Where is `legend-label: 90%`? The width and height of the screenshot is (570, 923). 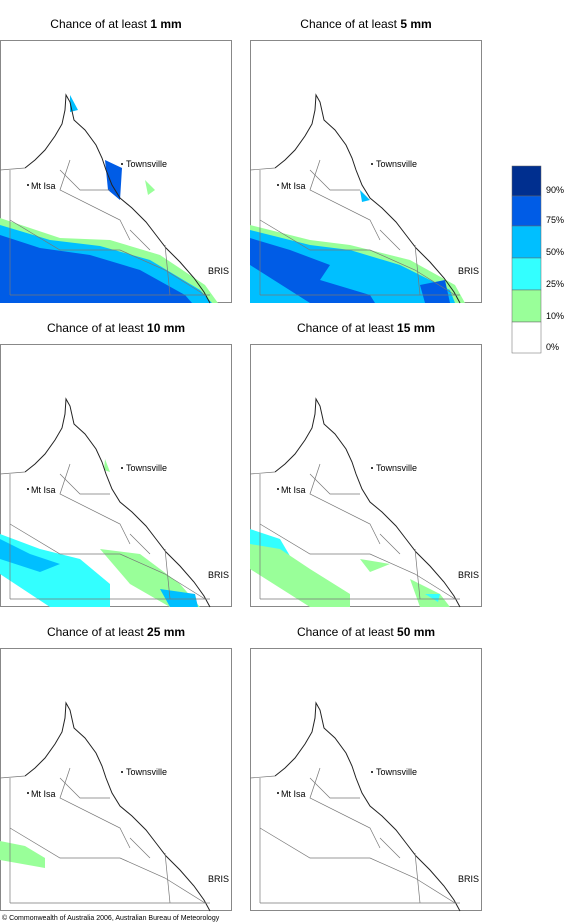
legend-label: 90% is located at coordinates (555, 190).